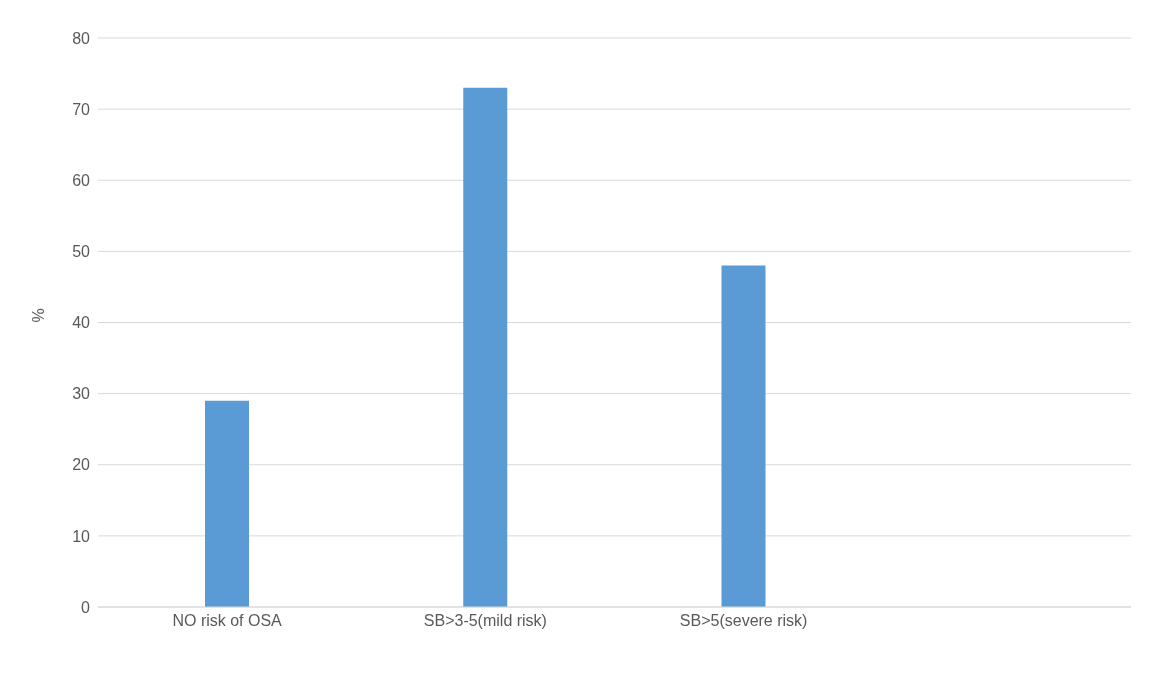 The image size is (1149, 675). What do you see at coordinates (38, 315) in the screenshot?
I see `y-axis-title: %` at bounding box center [38, 315].